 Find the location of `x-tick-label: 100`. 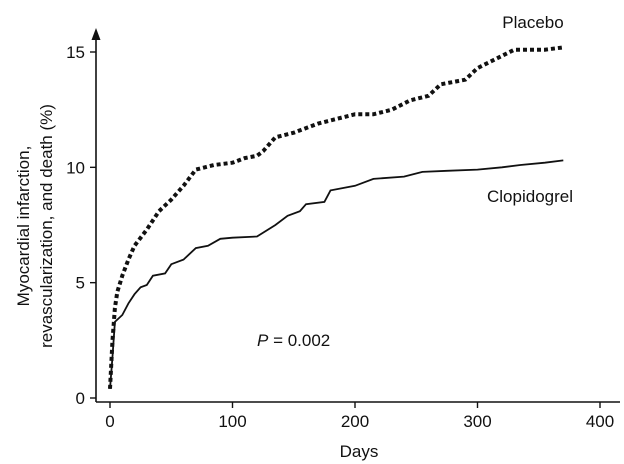

x-tick-label: 100 is located at coordinates (232, 421).